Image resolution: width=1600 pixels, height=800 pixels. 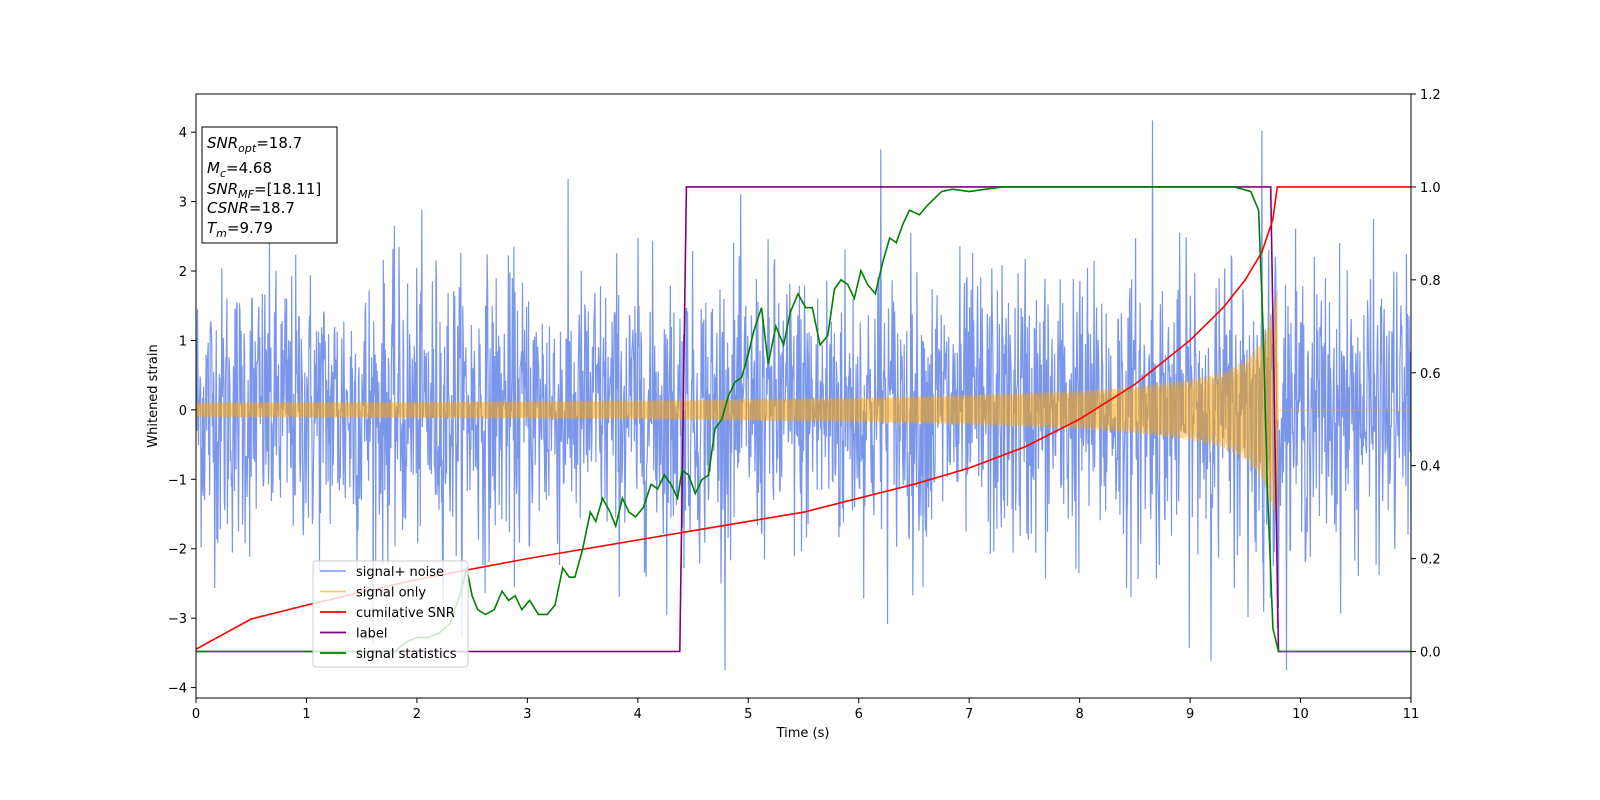 I want to click on y-left-tick-label: 0, so click(x=183, y=411).